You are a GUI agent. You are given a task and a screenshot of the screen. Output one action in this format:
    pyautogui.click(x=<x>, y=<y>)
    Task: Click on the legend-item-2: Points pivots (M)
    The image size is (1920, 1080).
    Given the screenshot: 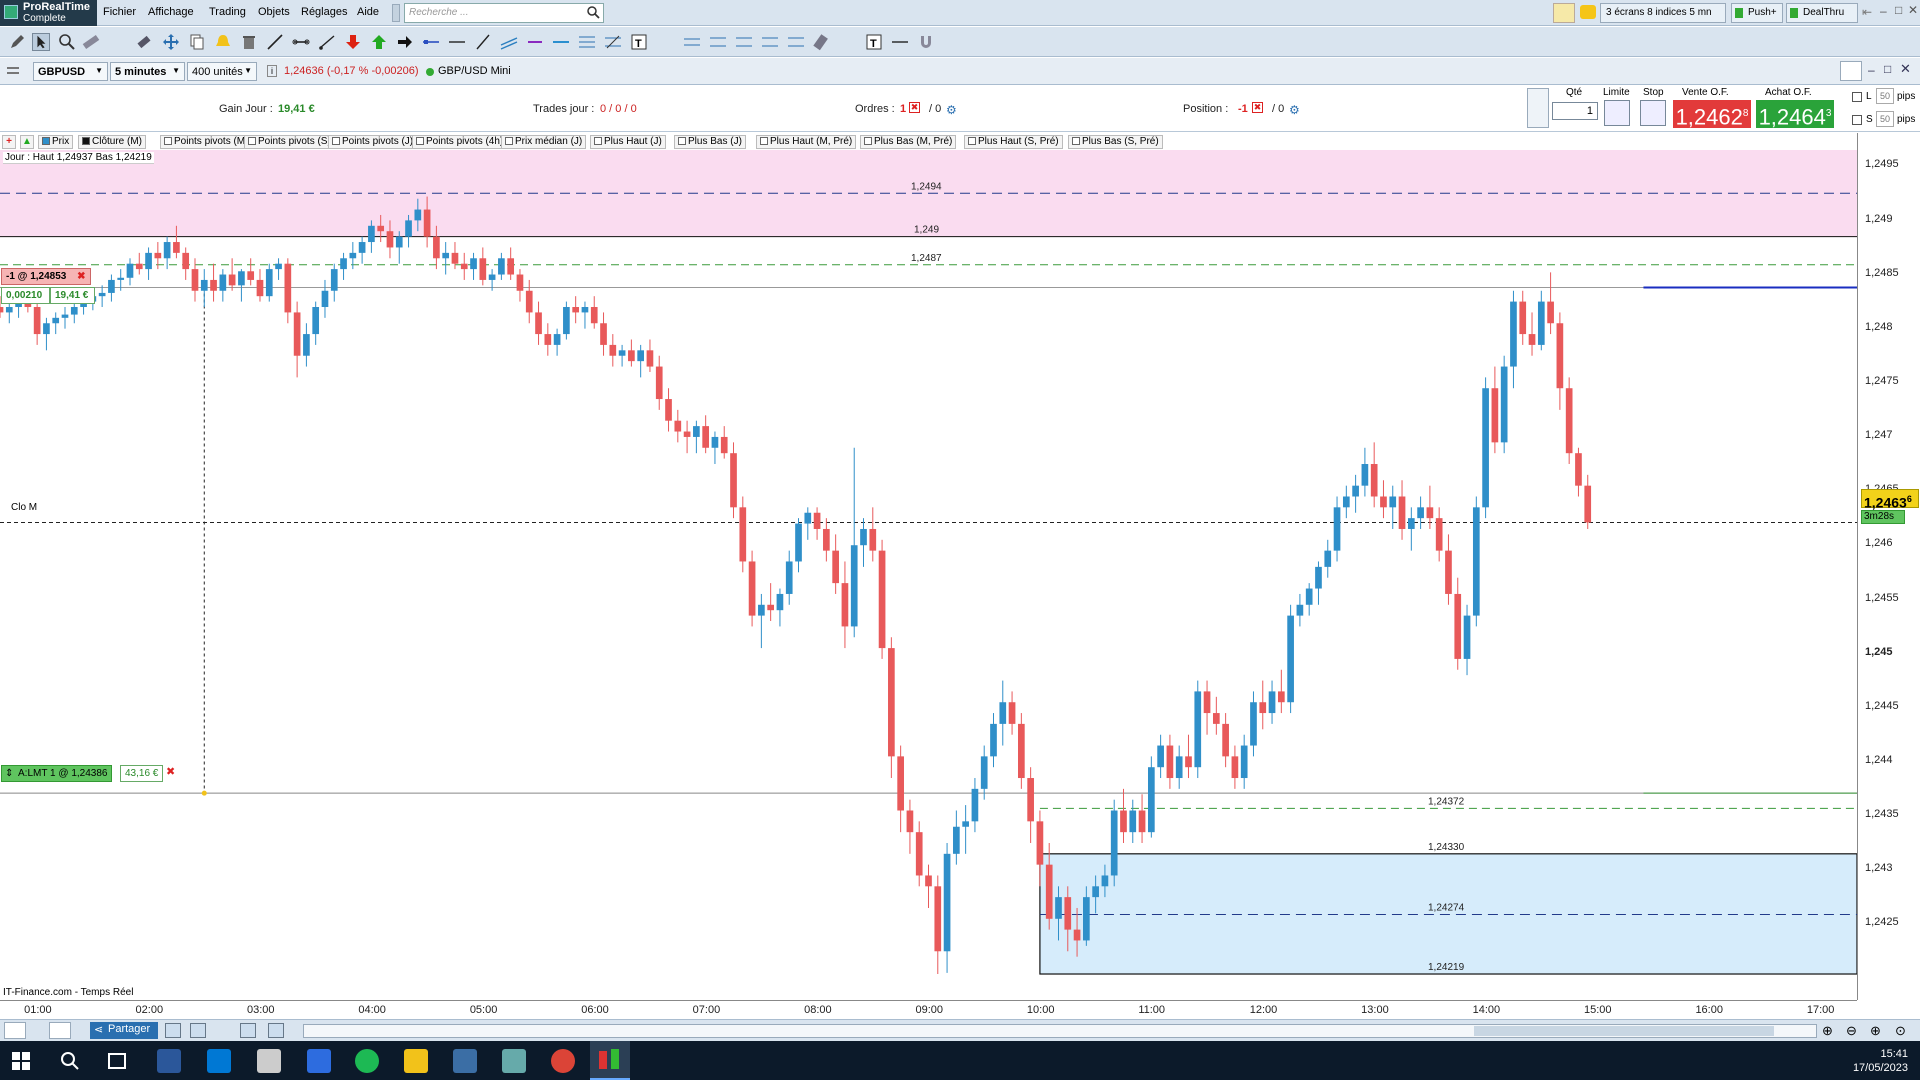 What is the action you would take?
    pyautogui.click(x=206, y=142)
    